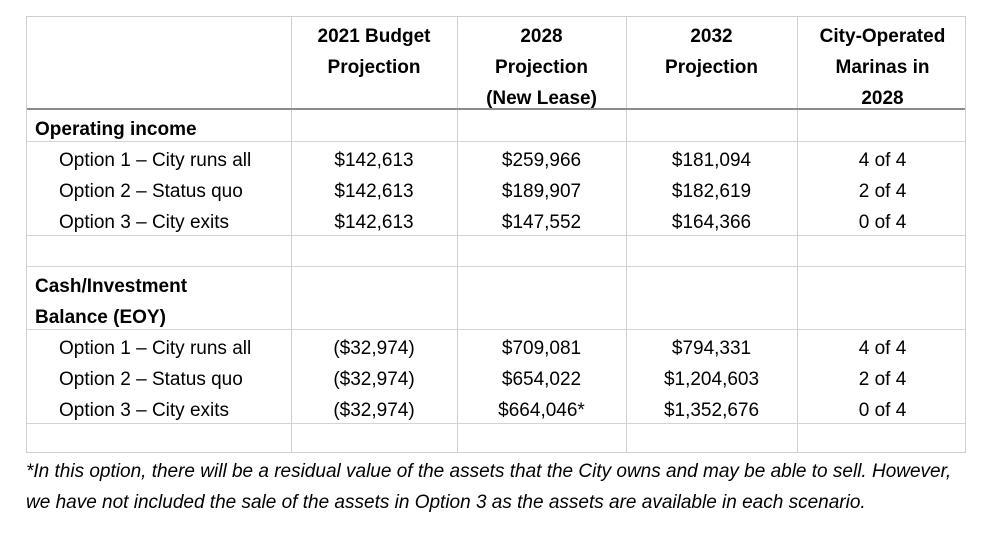 The height and width of the screenshot is (554, 990). Describe the element at coordinates (100, 317) in the screenshot. I see `section-title-cash-line2: Balance (EOY)` at that location.